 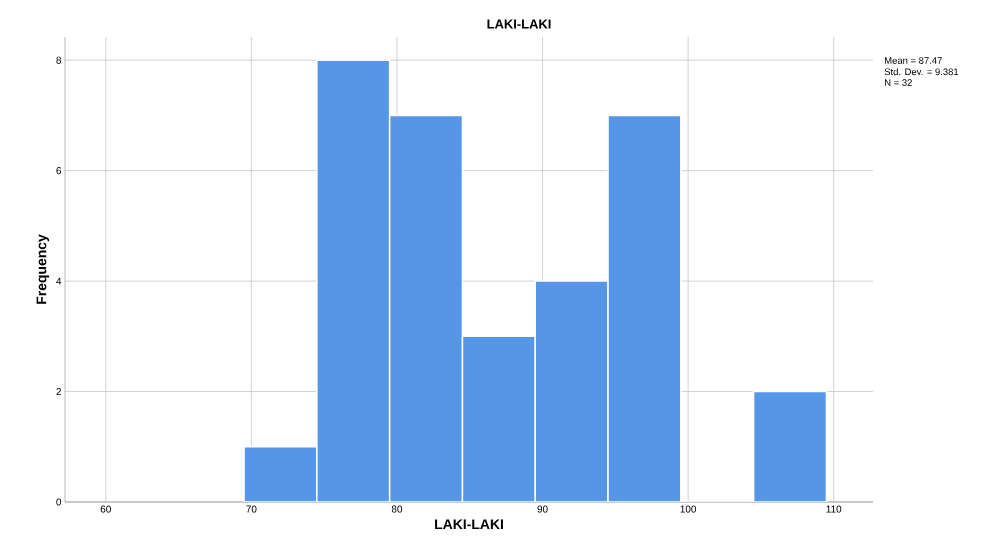 What do you see at coordinates (469, 524) in the screenshot?
I see `x-axis-title: LAKI-LAKI` at bounding box center [469, 524].